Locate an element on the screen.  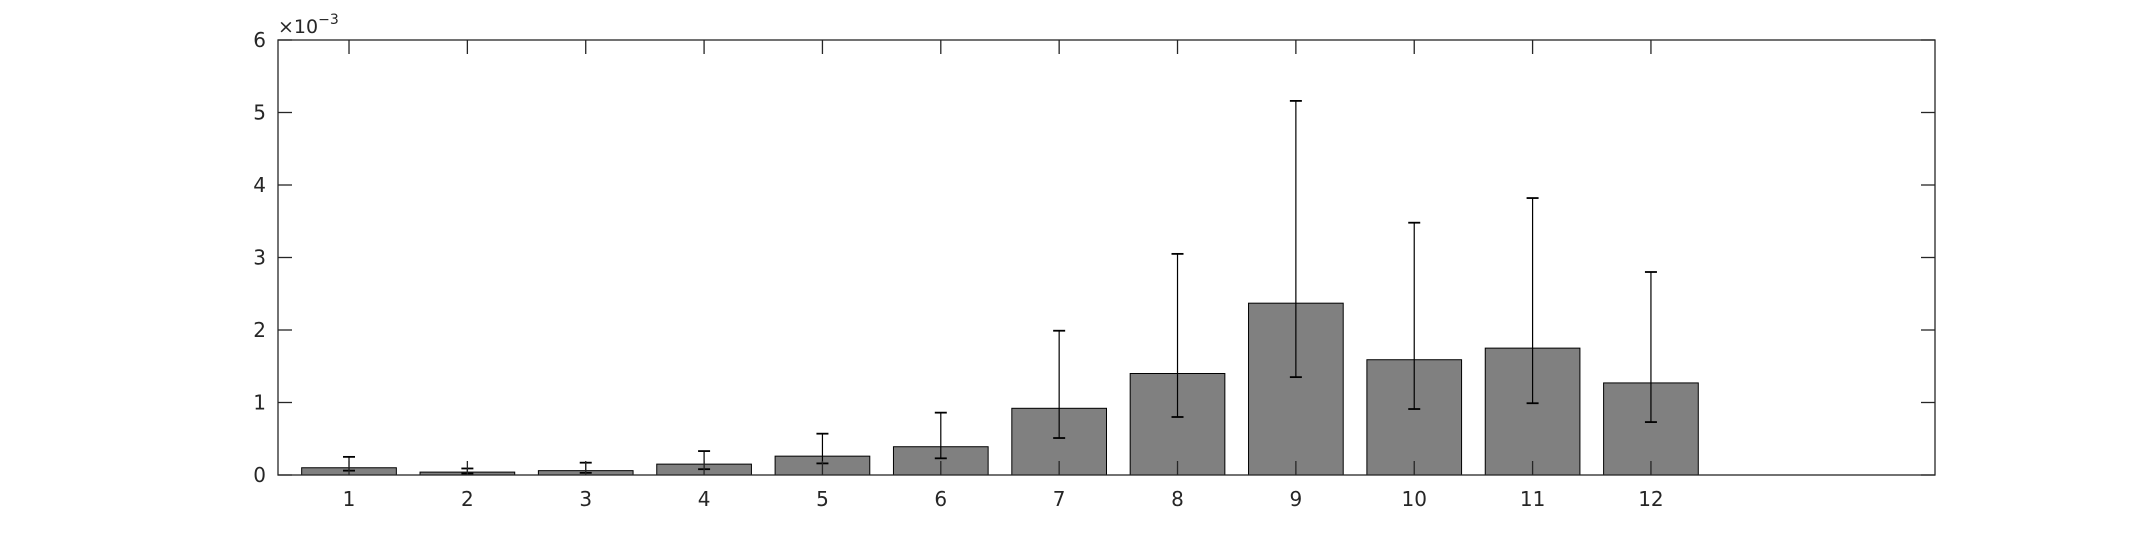
y-tick-label-0: 0 is located at coordinates (259, 475).